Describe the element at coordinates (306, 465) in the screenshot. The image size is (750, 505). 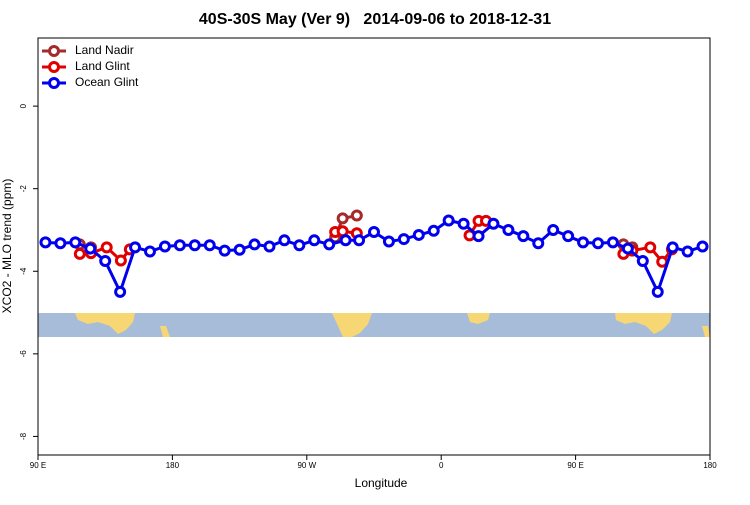
I see `x-tick-label: 90 W` at that location.